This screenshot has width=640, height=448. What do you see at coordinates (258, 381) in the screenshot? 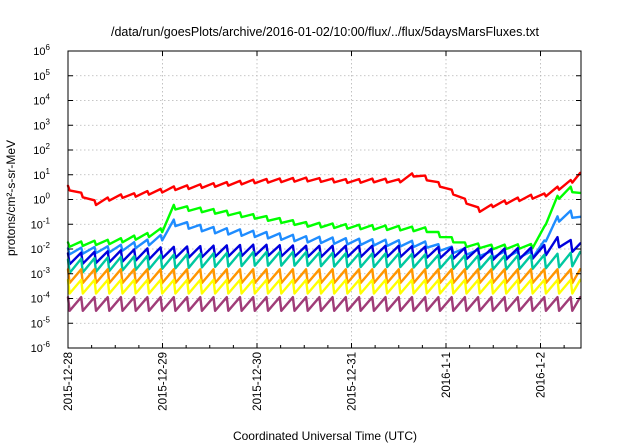
I see `x-tick-label: 2015-12-30` at bounding box center [258, 381].